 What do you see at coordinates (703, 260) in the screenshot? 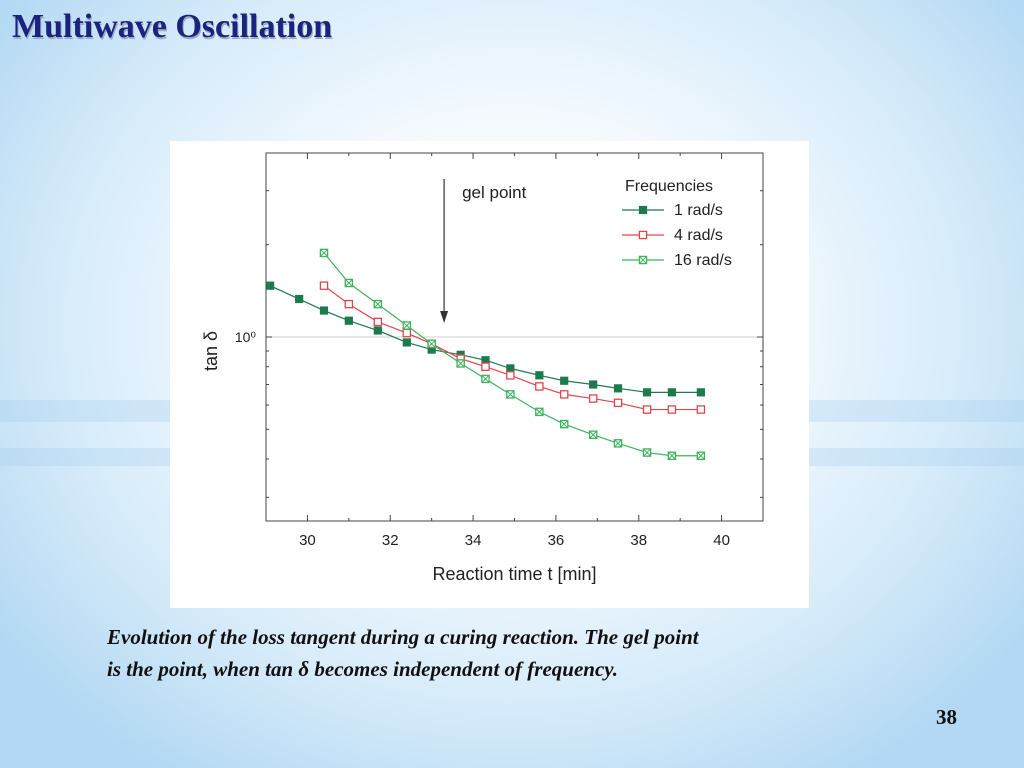
I see `legend-label-2: 16 rad/s` at bounding box center [703, 260].